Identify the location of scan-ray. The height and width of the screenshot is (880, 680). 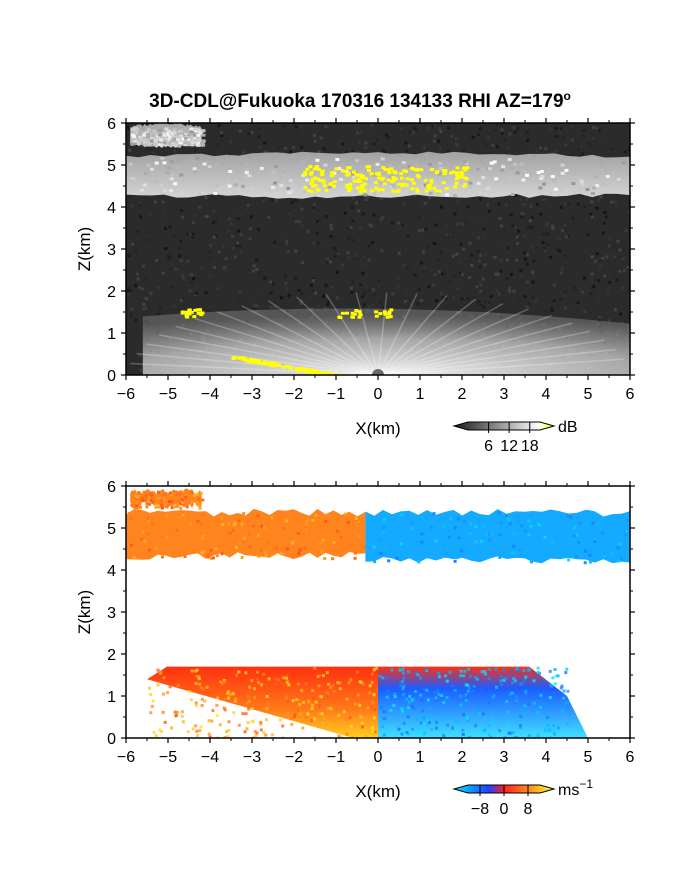
(484, 352).